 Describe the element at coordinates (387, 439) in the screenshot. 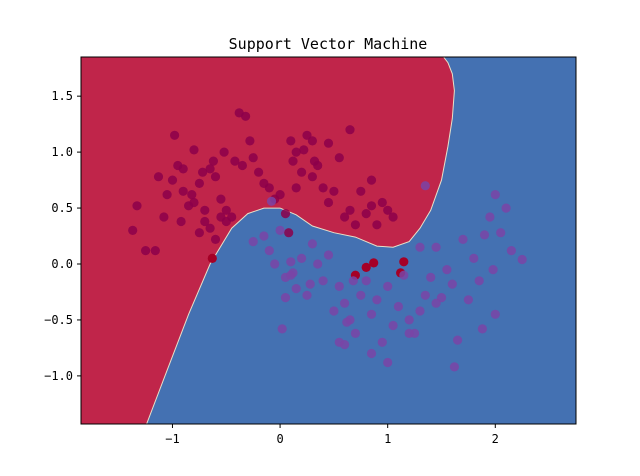

I see `x-tick-label: 1` at that location.